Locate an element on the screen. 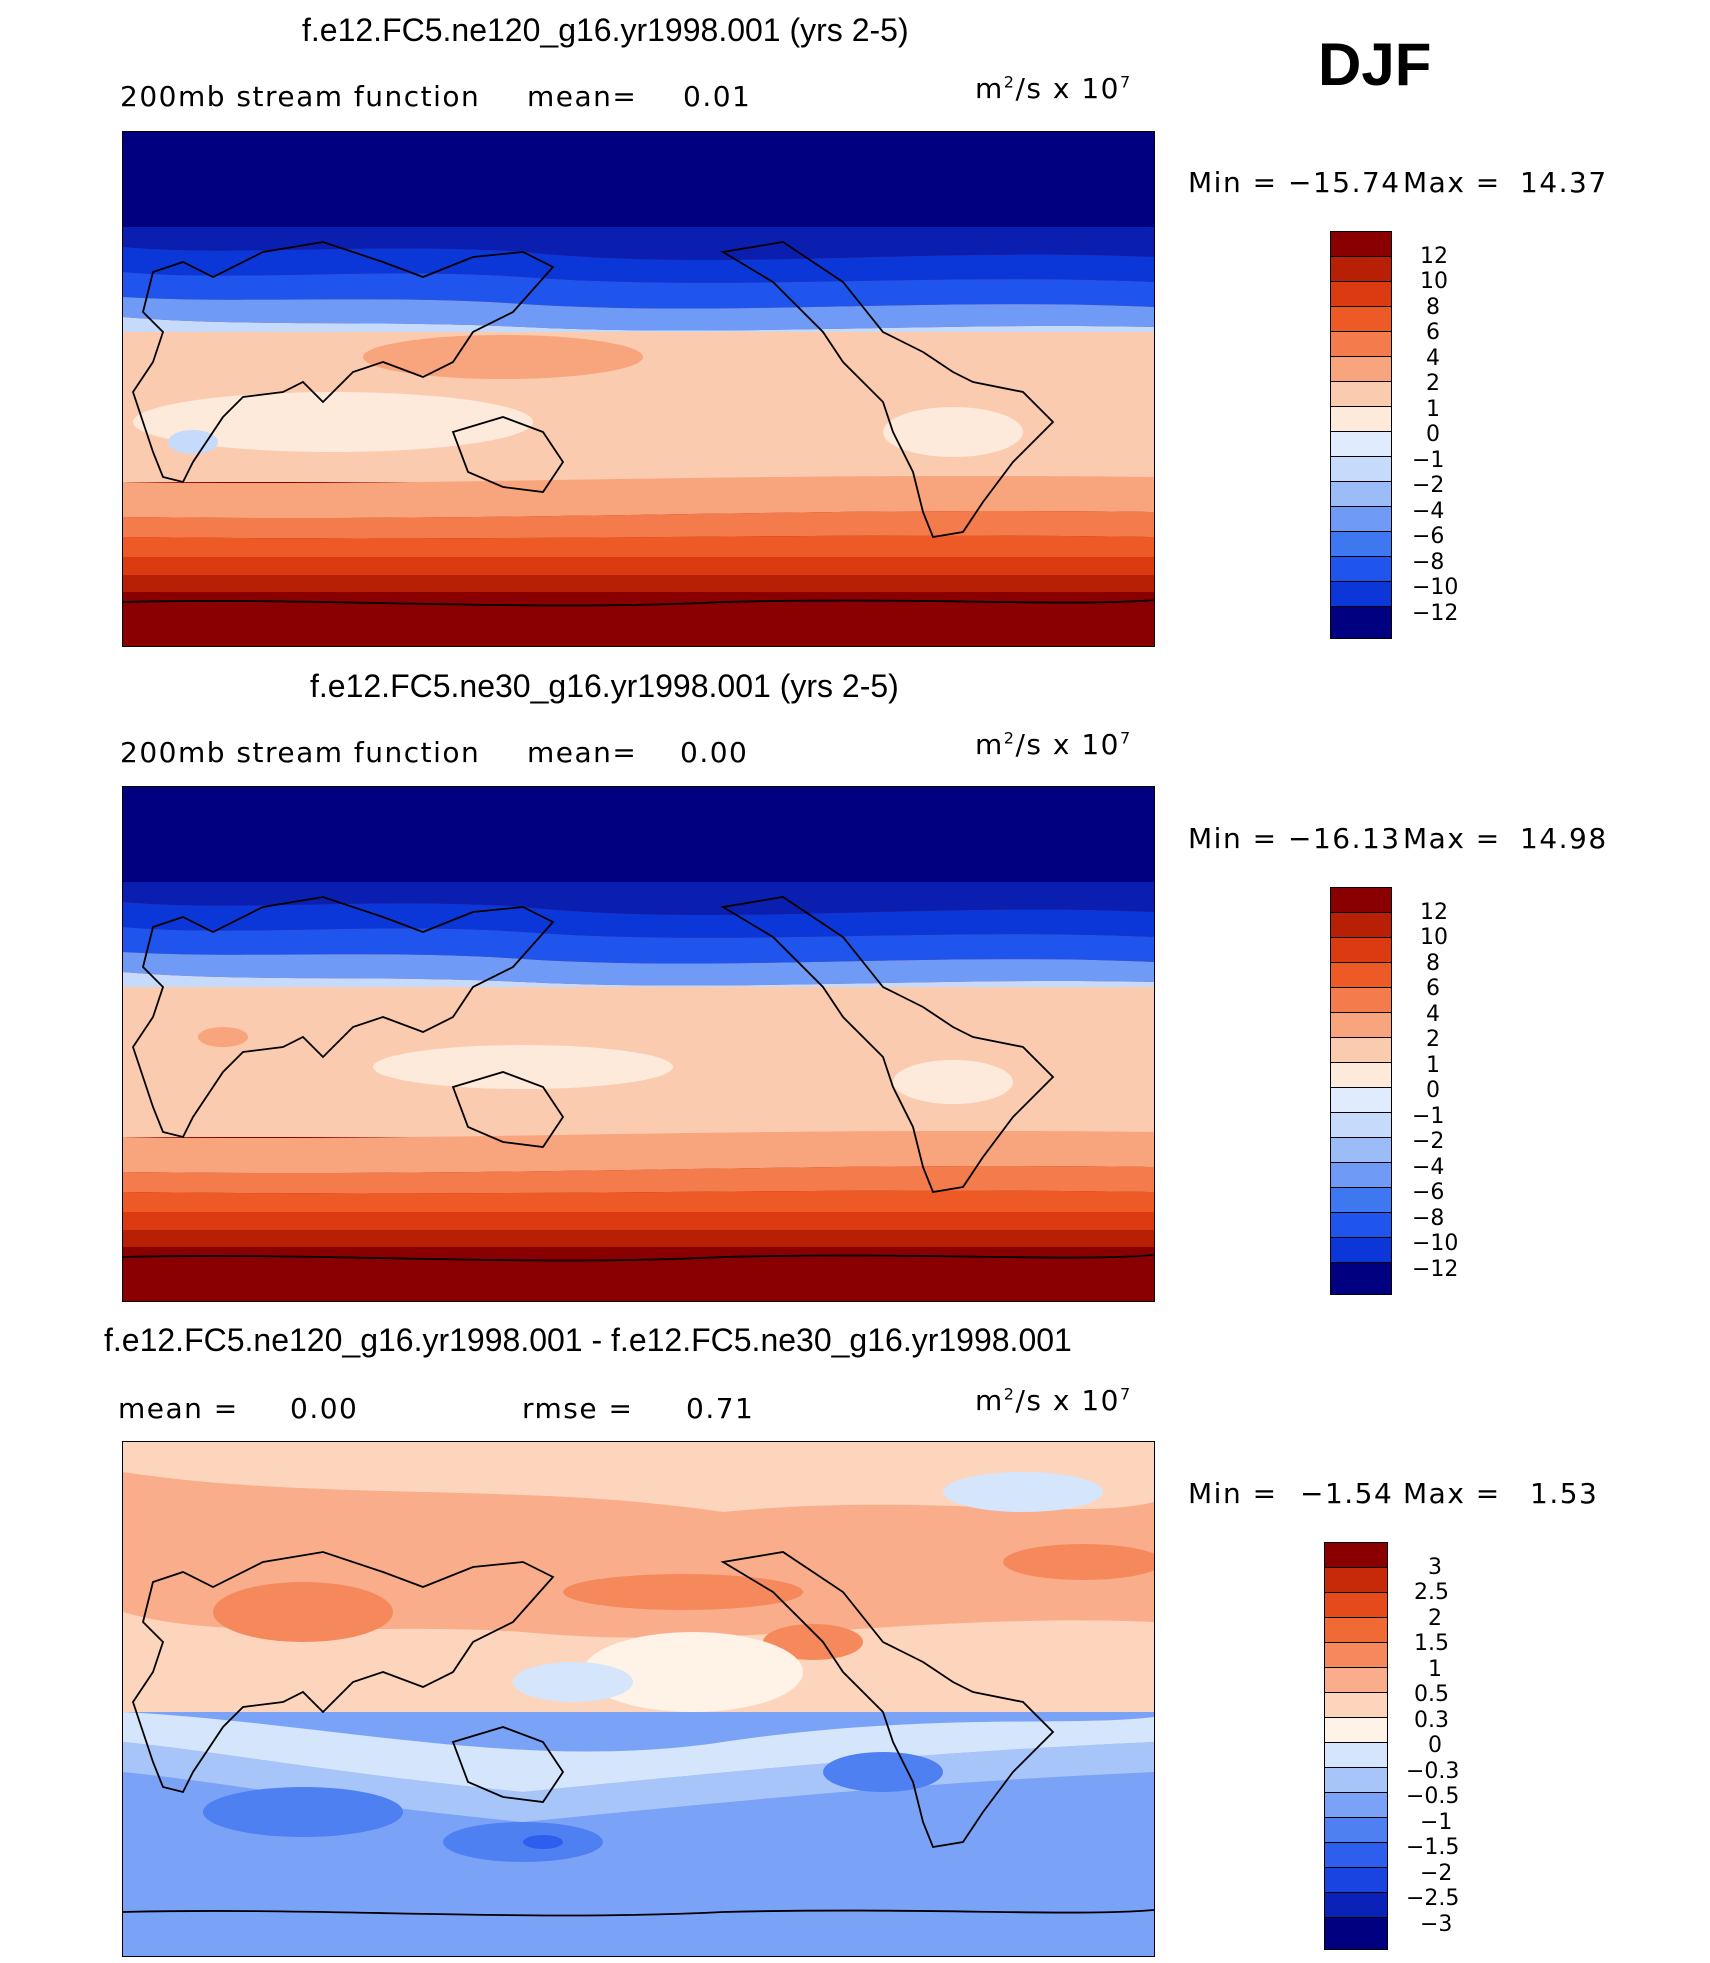 The height and width of the screenshot is (1963, 1710). panel3-tick: −1.5 is located at coordinates (1433, 1847).